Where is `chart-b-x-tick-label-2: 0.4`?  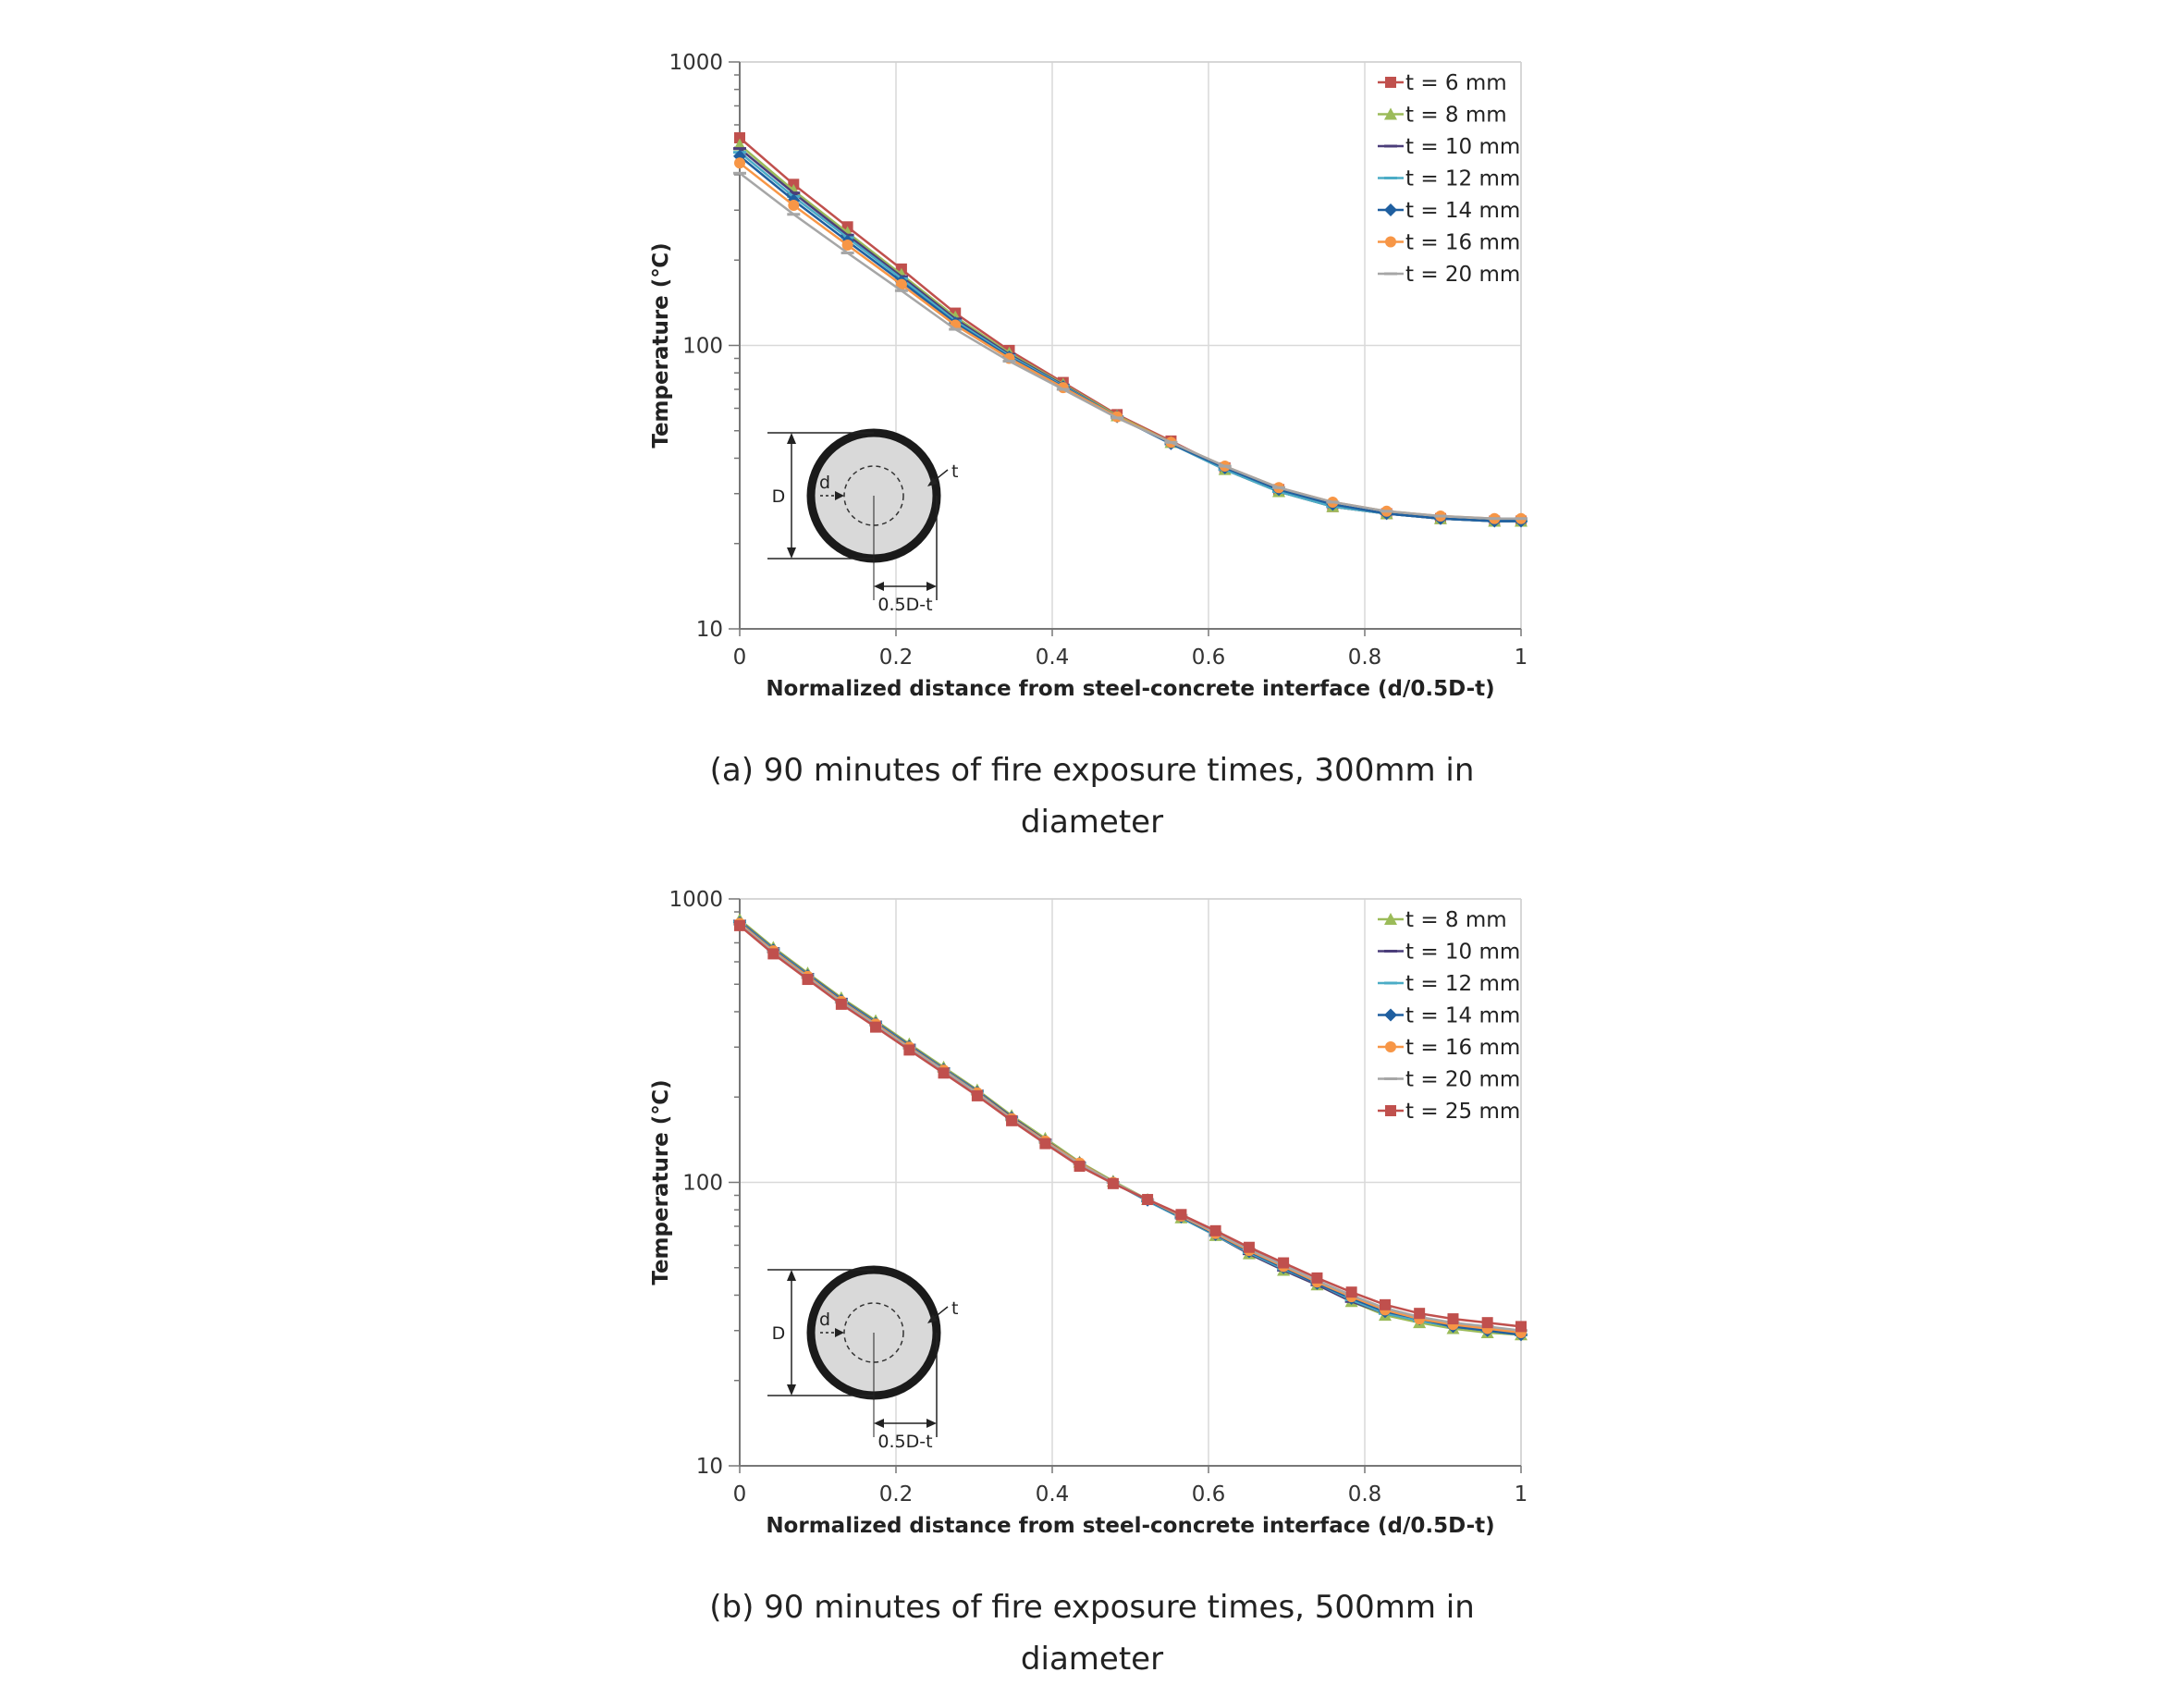
chart-b-x-tick-label-2: 0.4 is located at coordinates (1053, 1495).